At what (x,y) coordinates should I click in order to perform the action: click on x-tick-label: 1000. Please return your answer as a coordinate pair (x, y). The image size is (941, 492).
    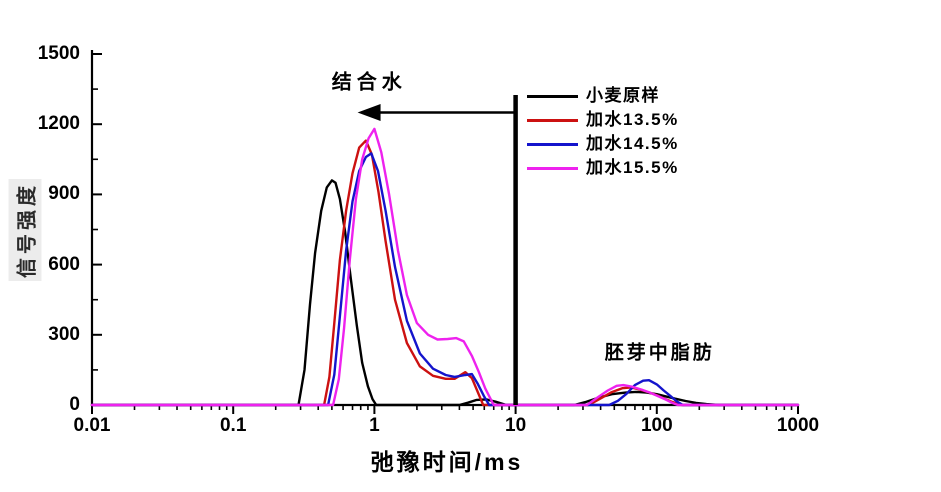
    Looking at the image, I should click on (798, 425).